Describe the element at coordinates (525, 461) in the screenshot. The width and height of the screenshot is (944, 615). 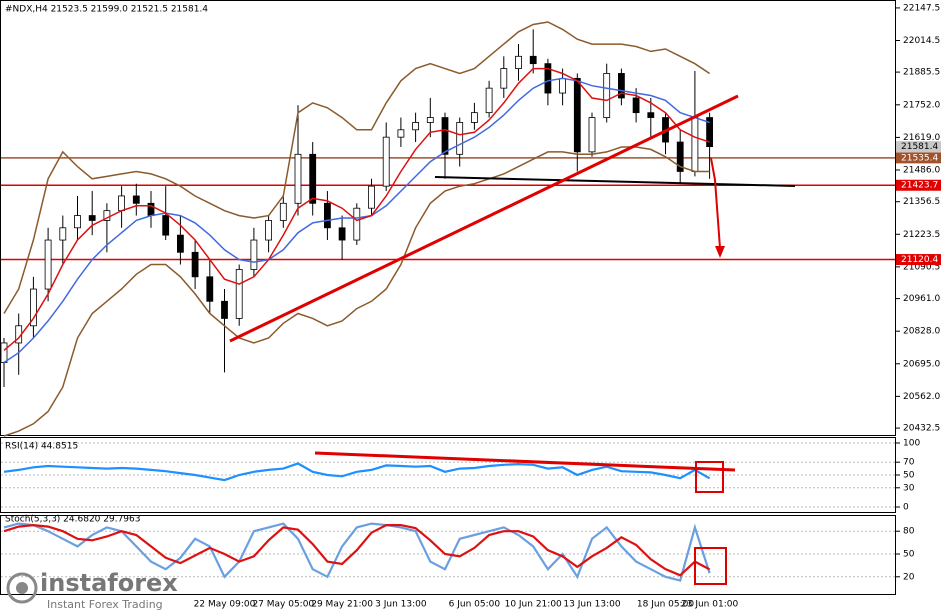
I see `rsi-trendline` at that location.